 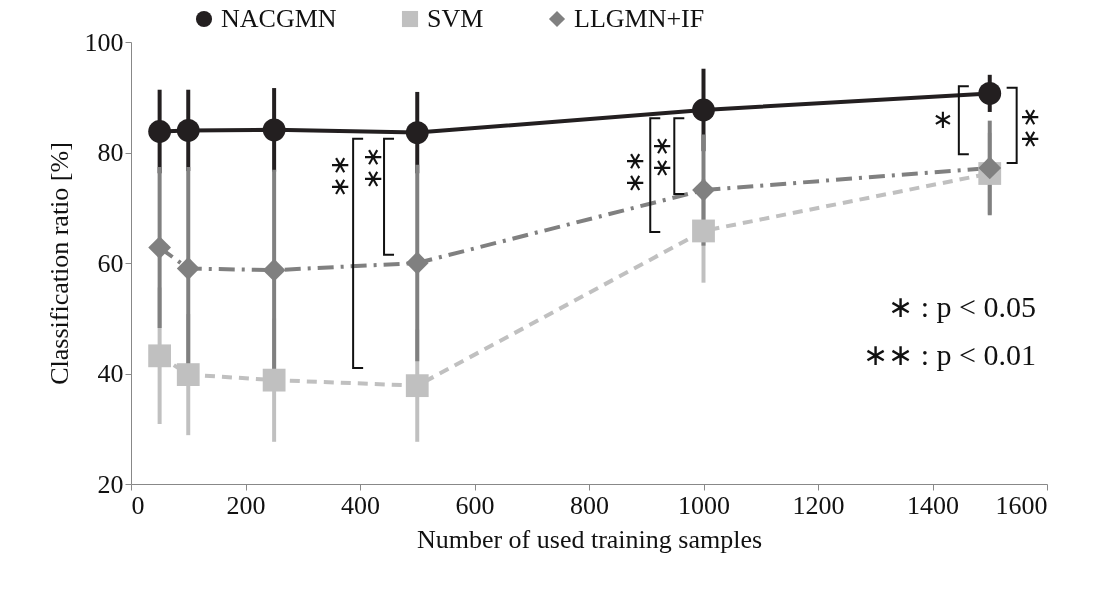 What do you see at coordinates (949, 354) in the screenshot?
I see `annotation: ∗∗ : p < 0.01` at bounding box center [949, 354].